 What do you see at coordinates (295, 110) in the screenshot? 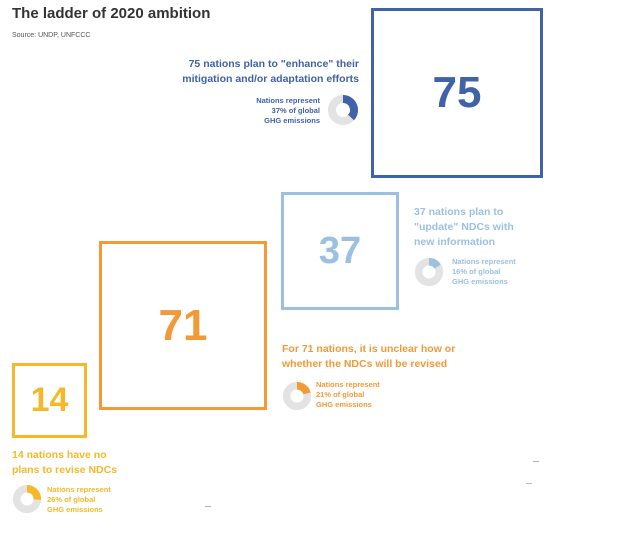
I see `share-enhance-line-2: 37% of global` at bounding box center [295, 110].